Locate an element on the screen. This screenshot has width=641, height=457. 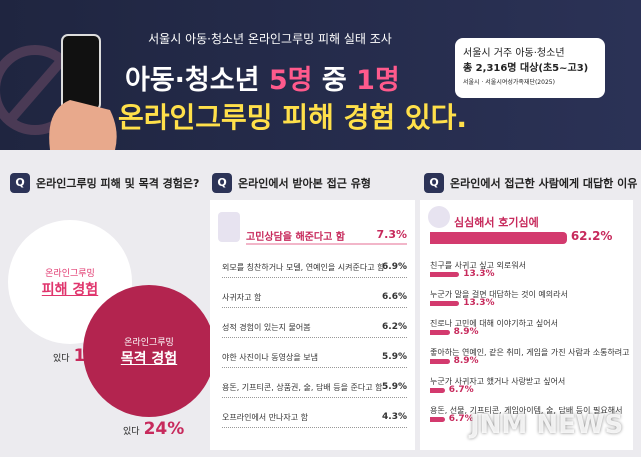
item-label: 외모를 칭찬하거나 모델, 연예인을 시켜준다고 함 is located at coordinates (303, 267).